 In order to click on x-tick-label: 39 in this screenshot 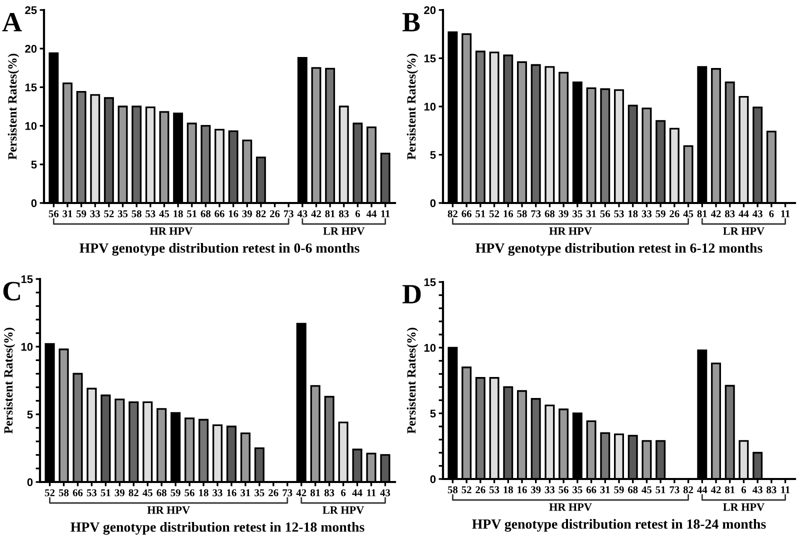, I will do `click(536, 490)`.